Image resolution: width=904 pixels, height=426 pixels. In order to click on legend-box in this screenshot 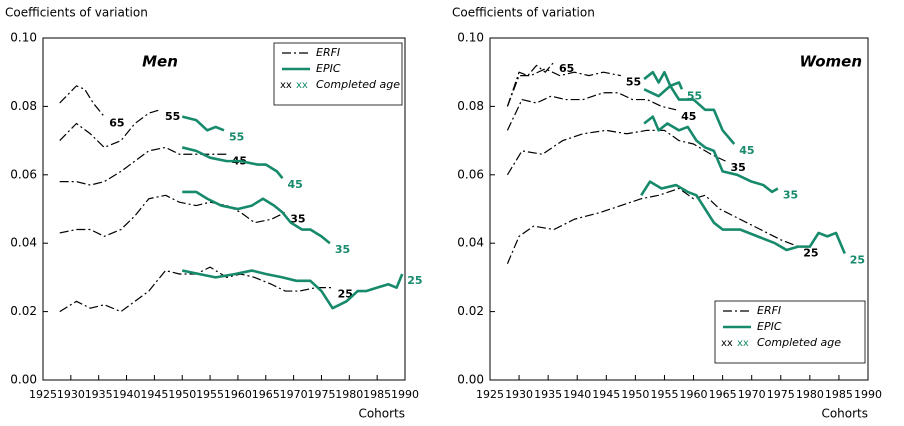, I will do `click(790, 332)`.